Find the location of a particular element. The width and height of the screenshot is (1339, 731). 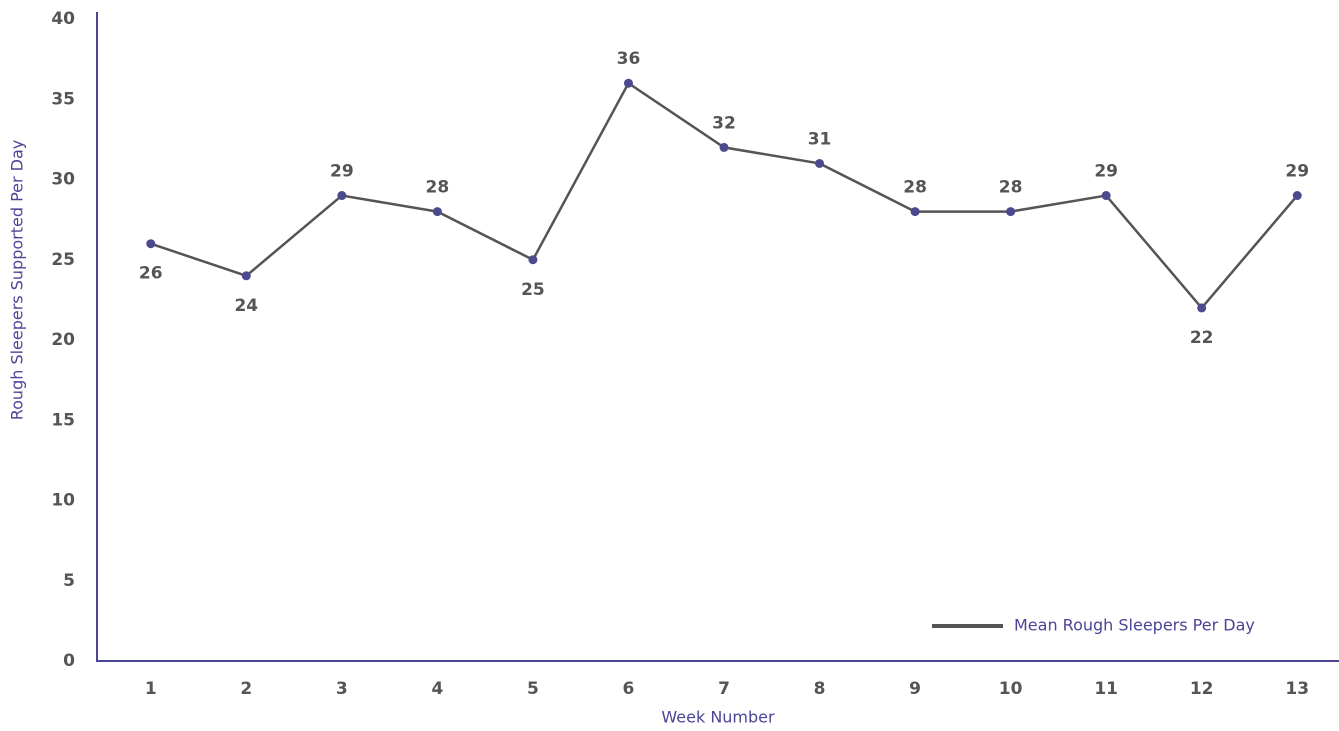

y-tick-label: 35 is located at coordinates (63, 99).